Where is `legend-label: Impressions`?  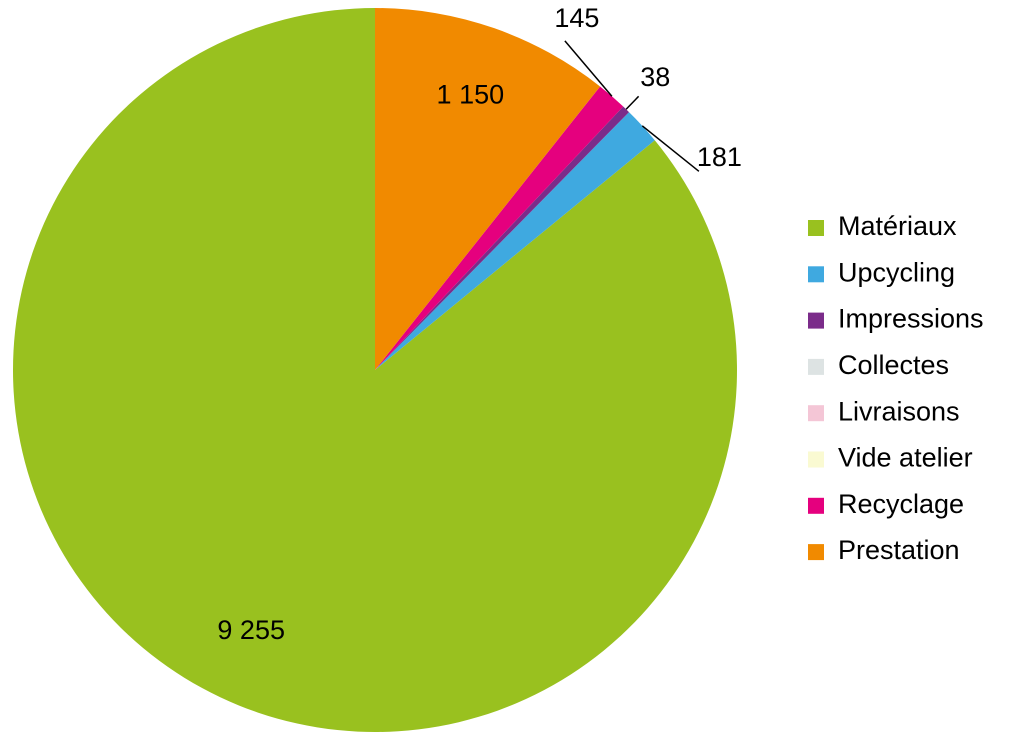 legend-label: Impressions is located at coordinates (911, 319).